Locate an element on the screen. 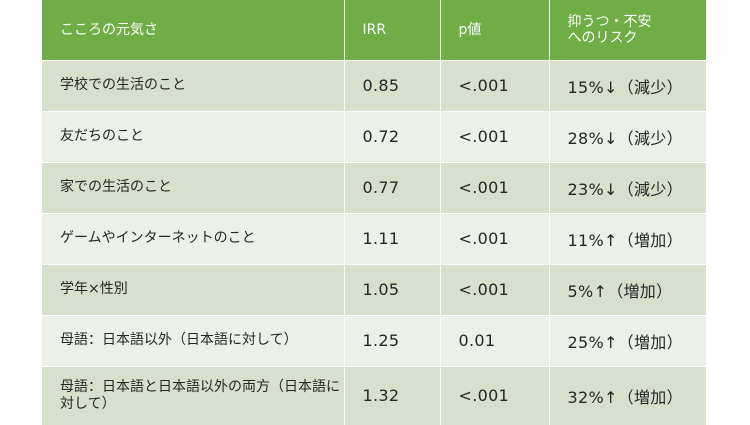 The height and width of the screenshot is (425, 750). row-label: 友だちのこと is located at coordinates (193, 136).